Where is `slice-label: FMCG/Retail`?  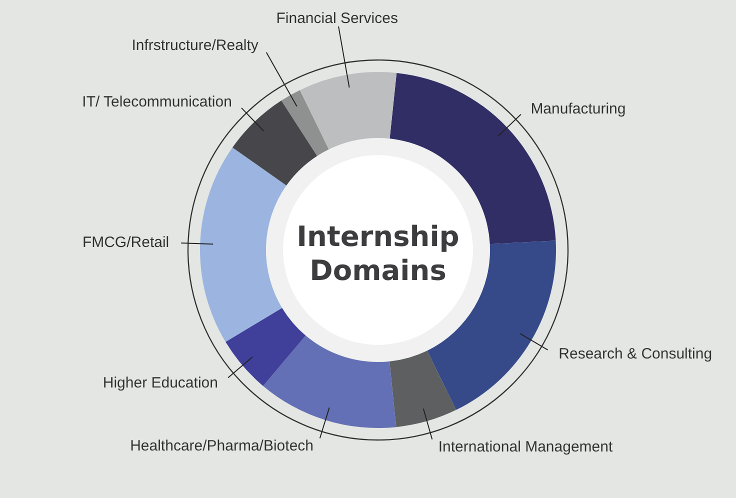
slice-label: FMCG/Retail is located at coordinates (126, 243).